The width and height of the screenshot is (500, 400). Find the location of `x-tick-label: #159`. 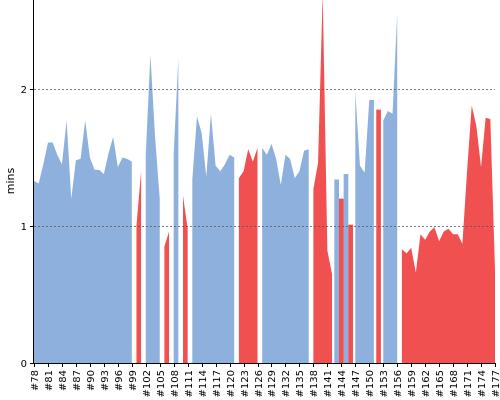

x-tick-label: #159 is located at coordinates (412, 383).